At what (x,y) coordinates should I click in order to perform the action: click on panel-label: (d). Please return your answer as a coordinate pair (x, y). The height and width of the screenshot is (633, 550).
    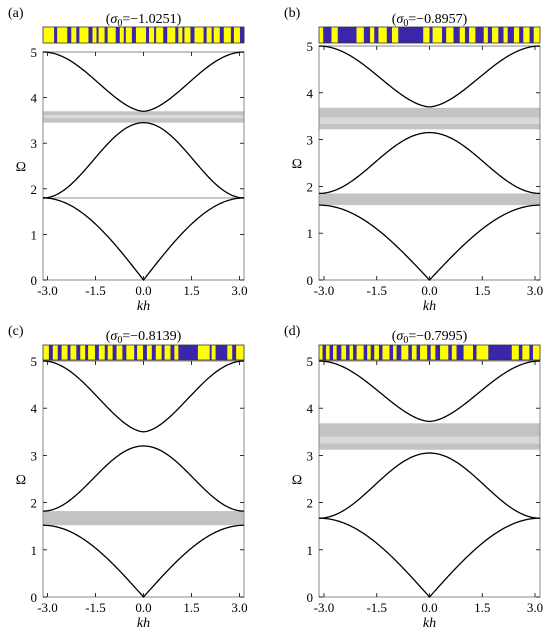
    Looking at the image, I should click on (292, 331).